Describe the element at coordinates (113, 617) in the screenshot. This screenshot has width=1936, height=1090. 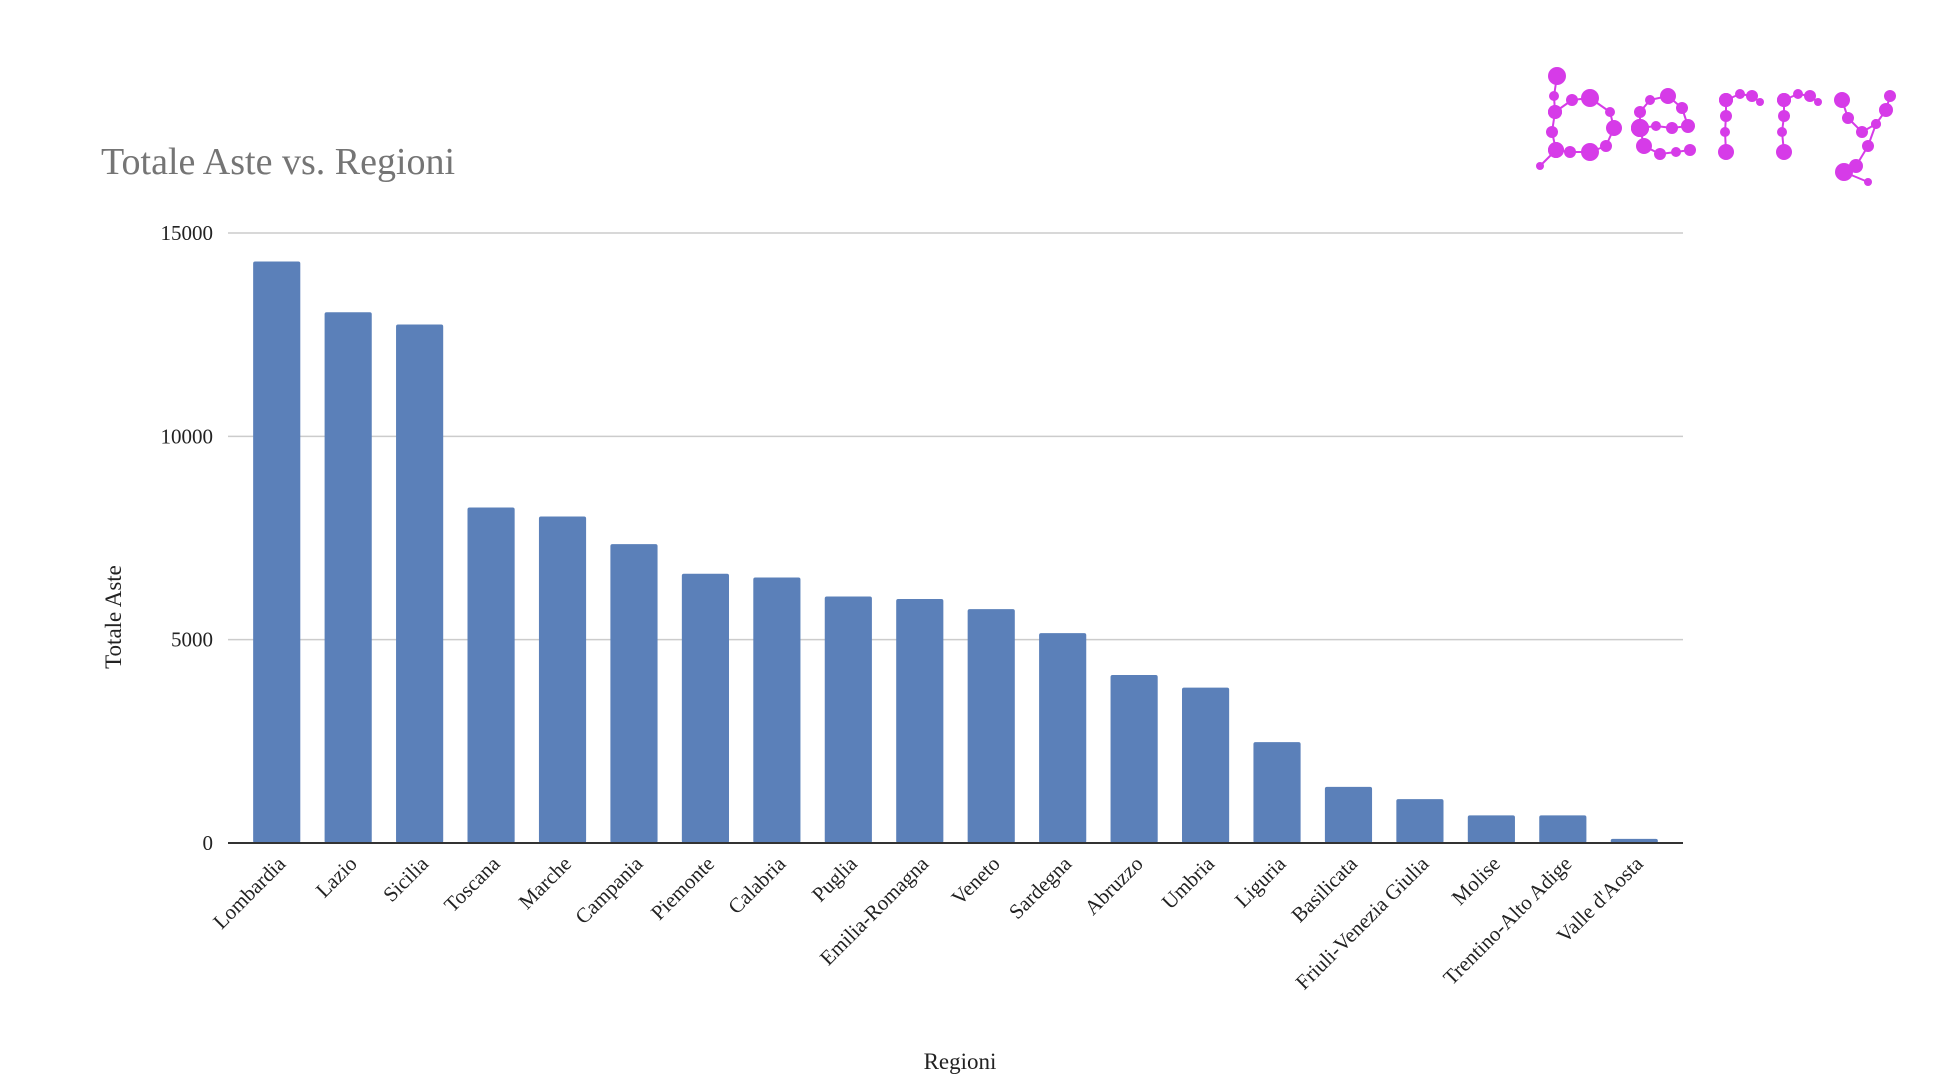
I see `y-axis-label: Totale Aste` at that location.